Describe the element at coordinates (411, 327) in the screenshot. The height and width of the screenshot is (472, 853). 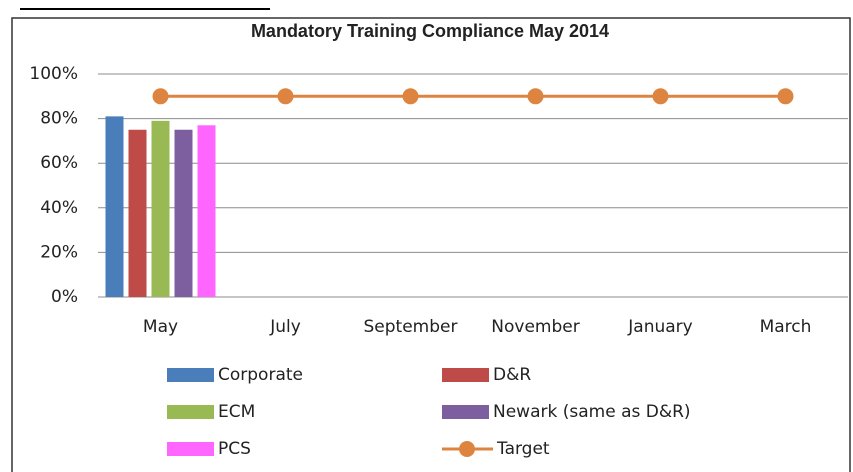
I see `x-tick-label: September` at that location.